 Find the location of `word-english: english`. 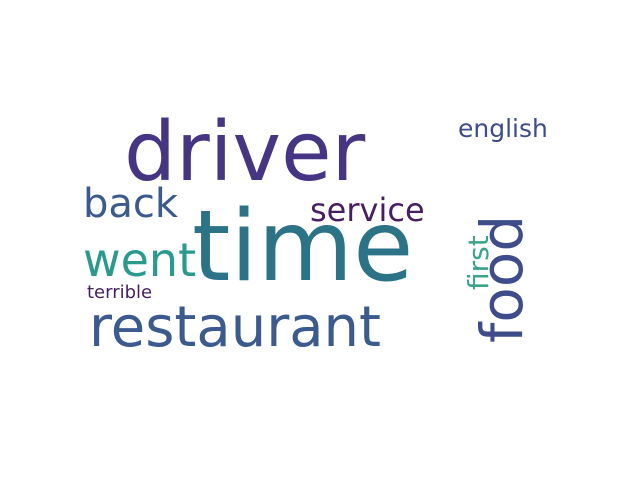

word-english: english is located at coordinates (503, 128).